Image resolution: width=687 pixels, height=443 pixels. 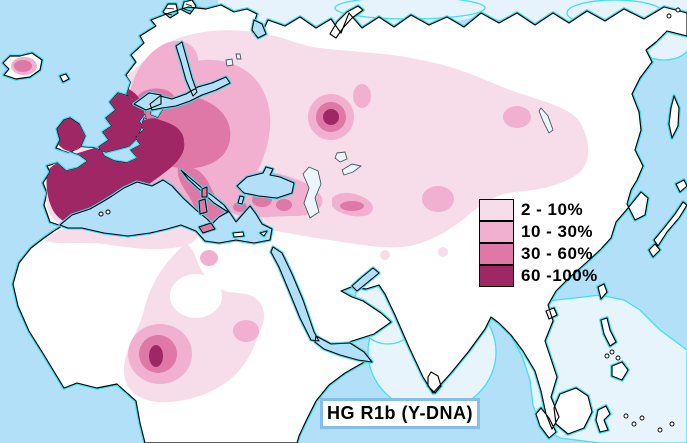 I want to click on legend-label: 10 - 30%, so click(x=557, y=231).